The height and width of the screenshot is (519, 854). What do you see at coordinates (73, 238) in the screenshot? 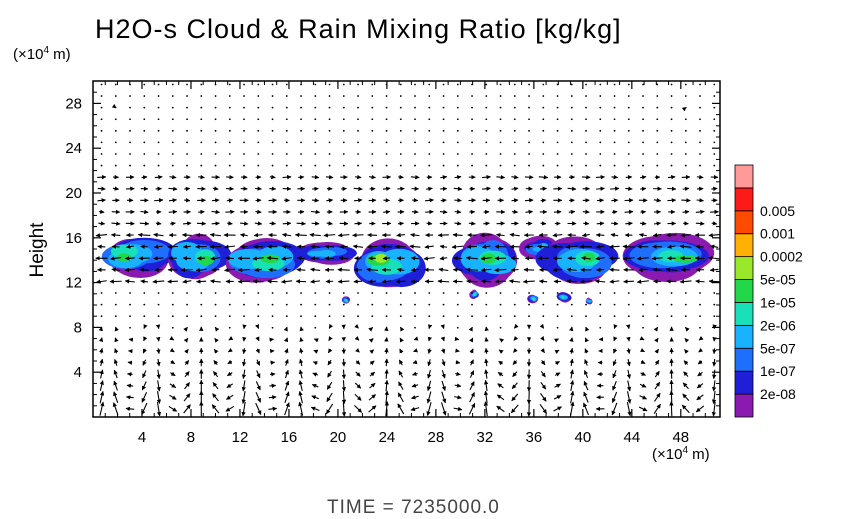
I see `y-tick-label: 16` at bounding box center [73, 238].